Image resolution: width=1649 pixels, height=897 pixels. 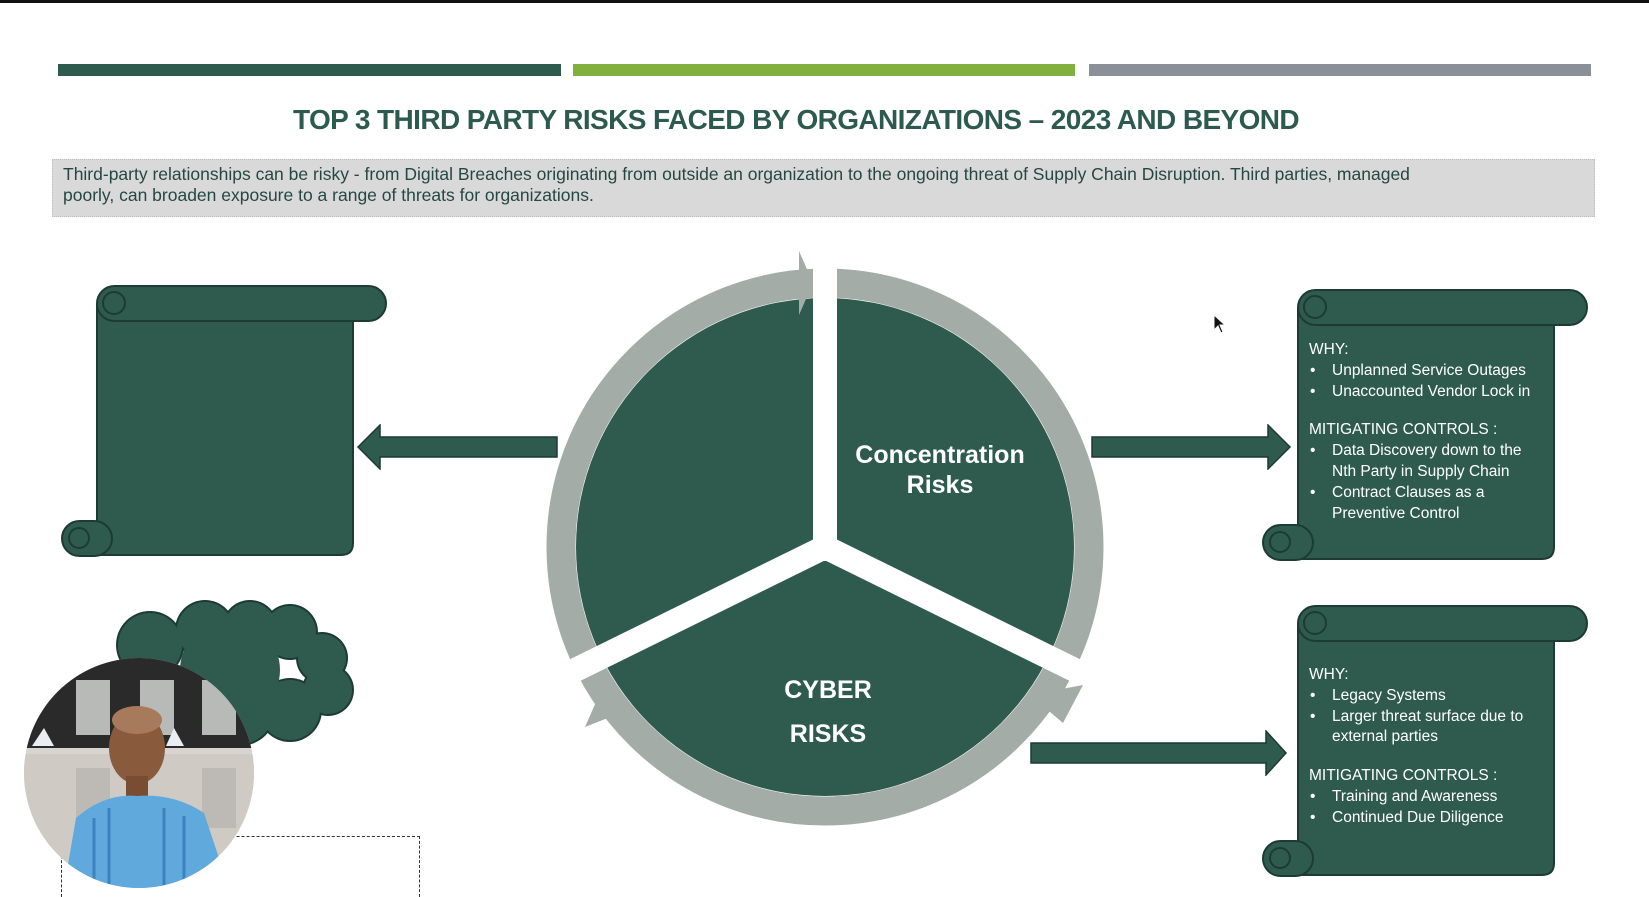 What do you see at coordinates (1405, 504) in the screenshot?
I see `control-item: Contract Clauses as a Preventive Control` at bounding box center [1405, 504].